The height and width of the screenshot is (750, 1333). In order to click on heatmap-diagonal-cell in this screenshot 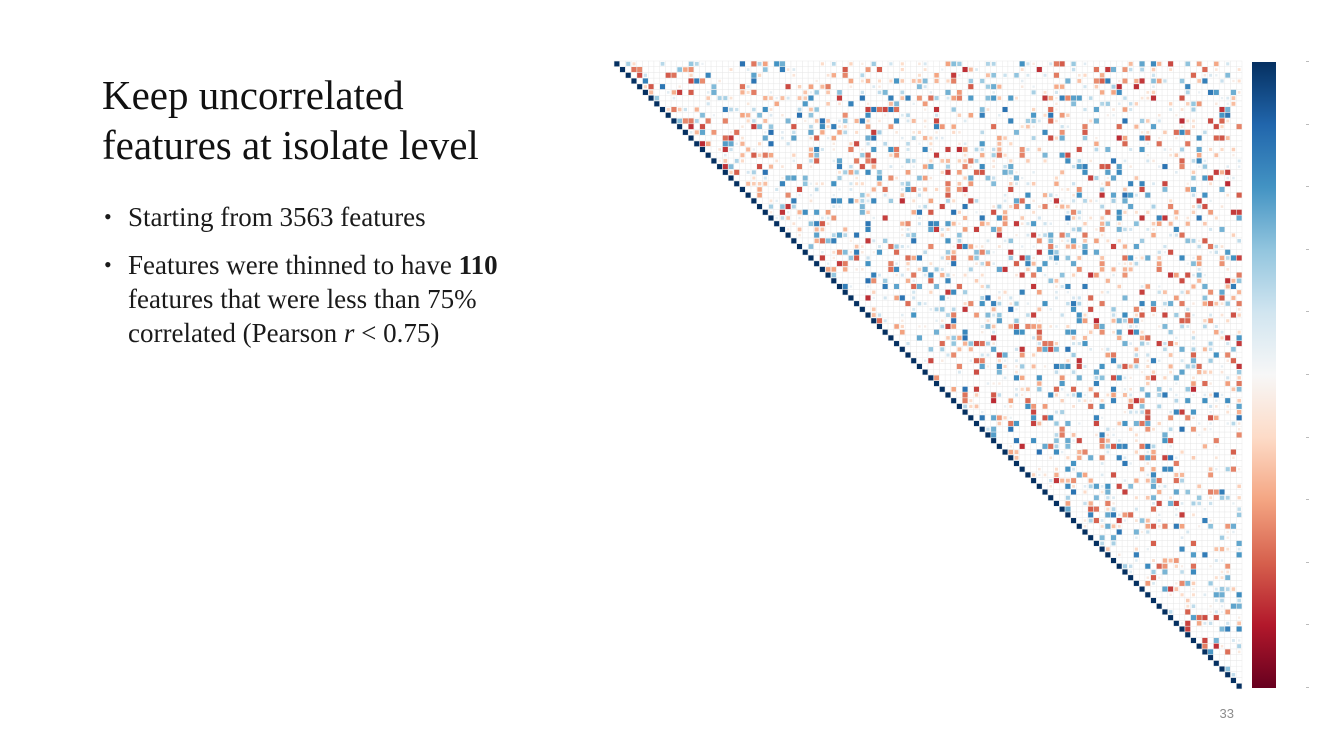, I will do `click(668, 115)`.